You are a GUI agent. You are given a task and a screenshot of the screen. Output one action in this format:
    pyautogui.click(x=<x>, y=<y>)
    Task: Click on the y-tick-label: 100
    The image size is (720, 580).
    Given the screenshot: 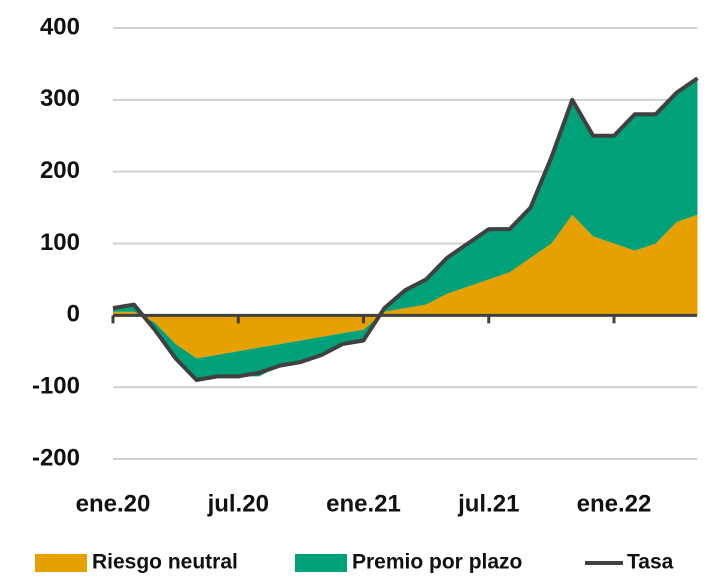 What is the action you would take?
    pyautogui.click(x=60, y=242)
    